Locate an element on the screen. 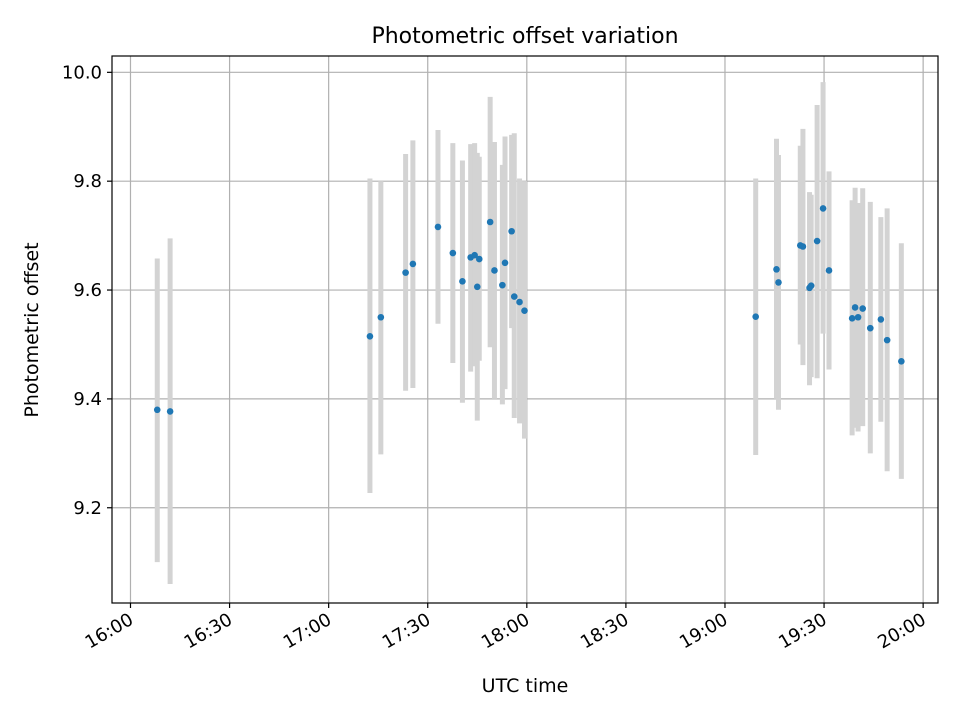 This screenshot has height=720, width=960. x-tick-label: 17:30 is located at coordinates (406, 631).